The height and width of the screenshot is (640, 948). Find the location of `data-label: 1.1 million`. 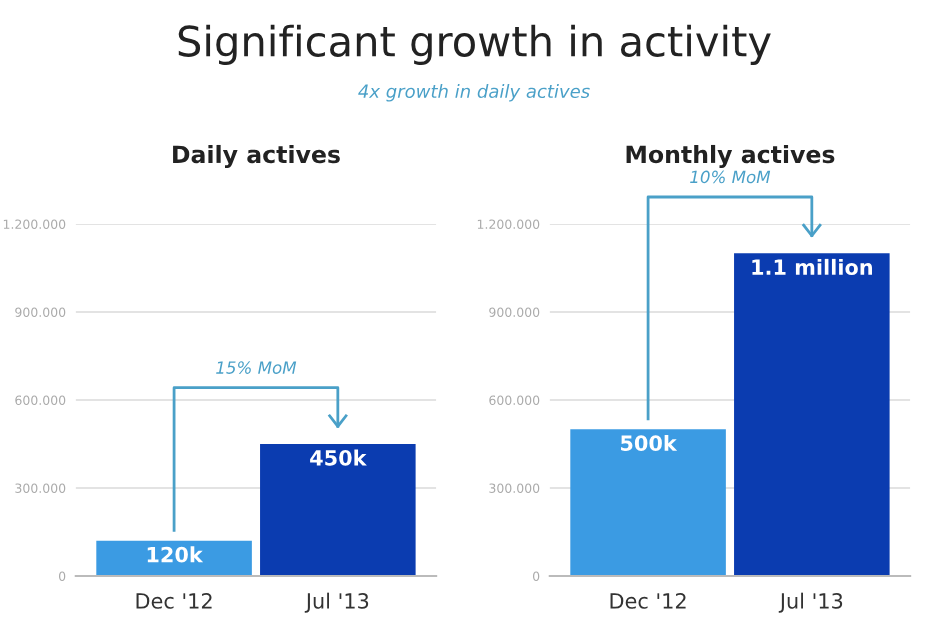

data-label: 1.1 million is located at coordinates (812, 267).